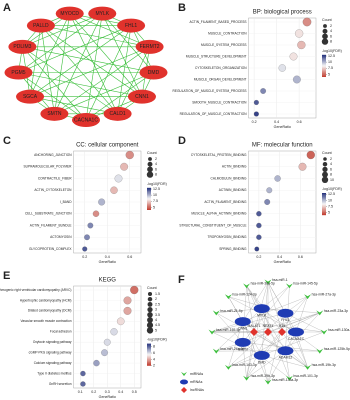  Describe the element at coordinates (254, 332) in the screenshot. I see `lncrna-node` at that location.